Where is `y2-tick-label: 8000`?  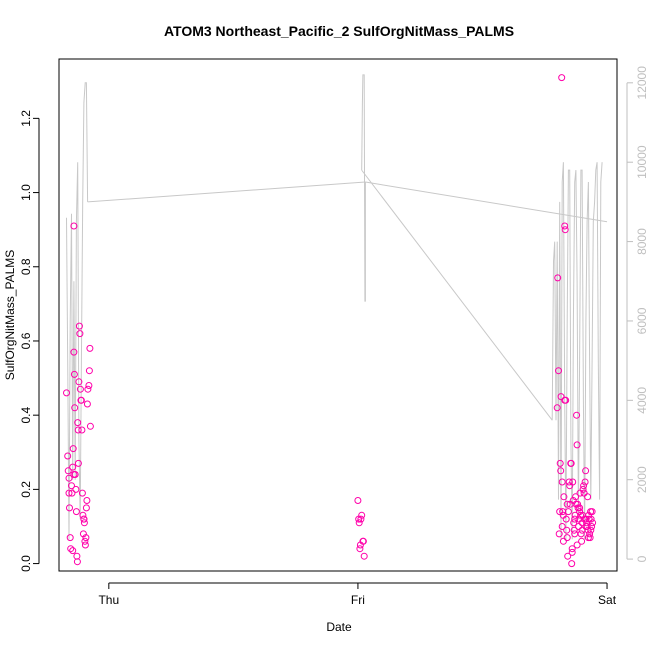
y2-tick-label: 8000 is located at coordinates (642, 241).